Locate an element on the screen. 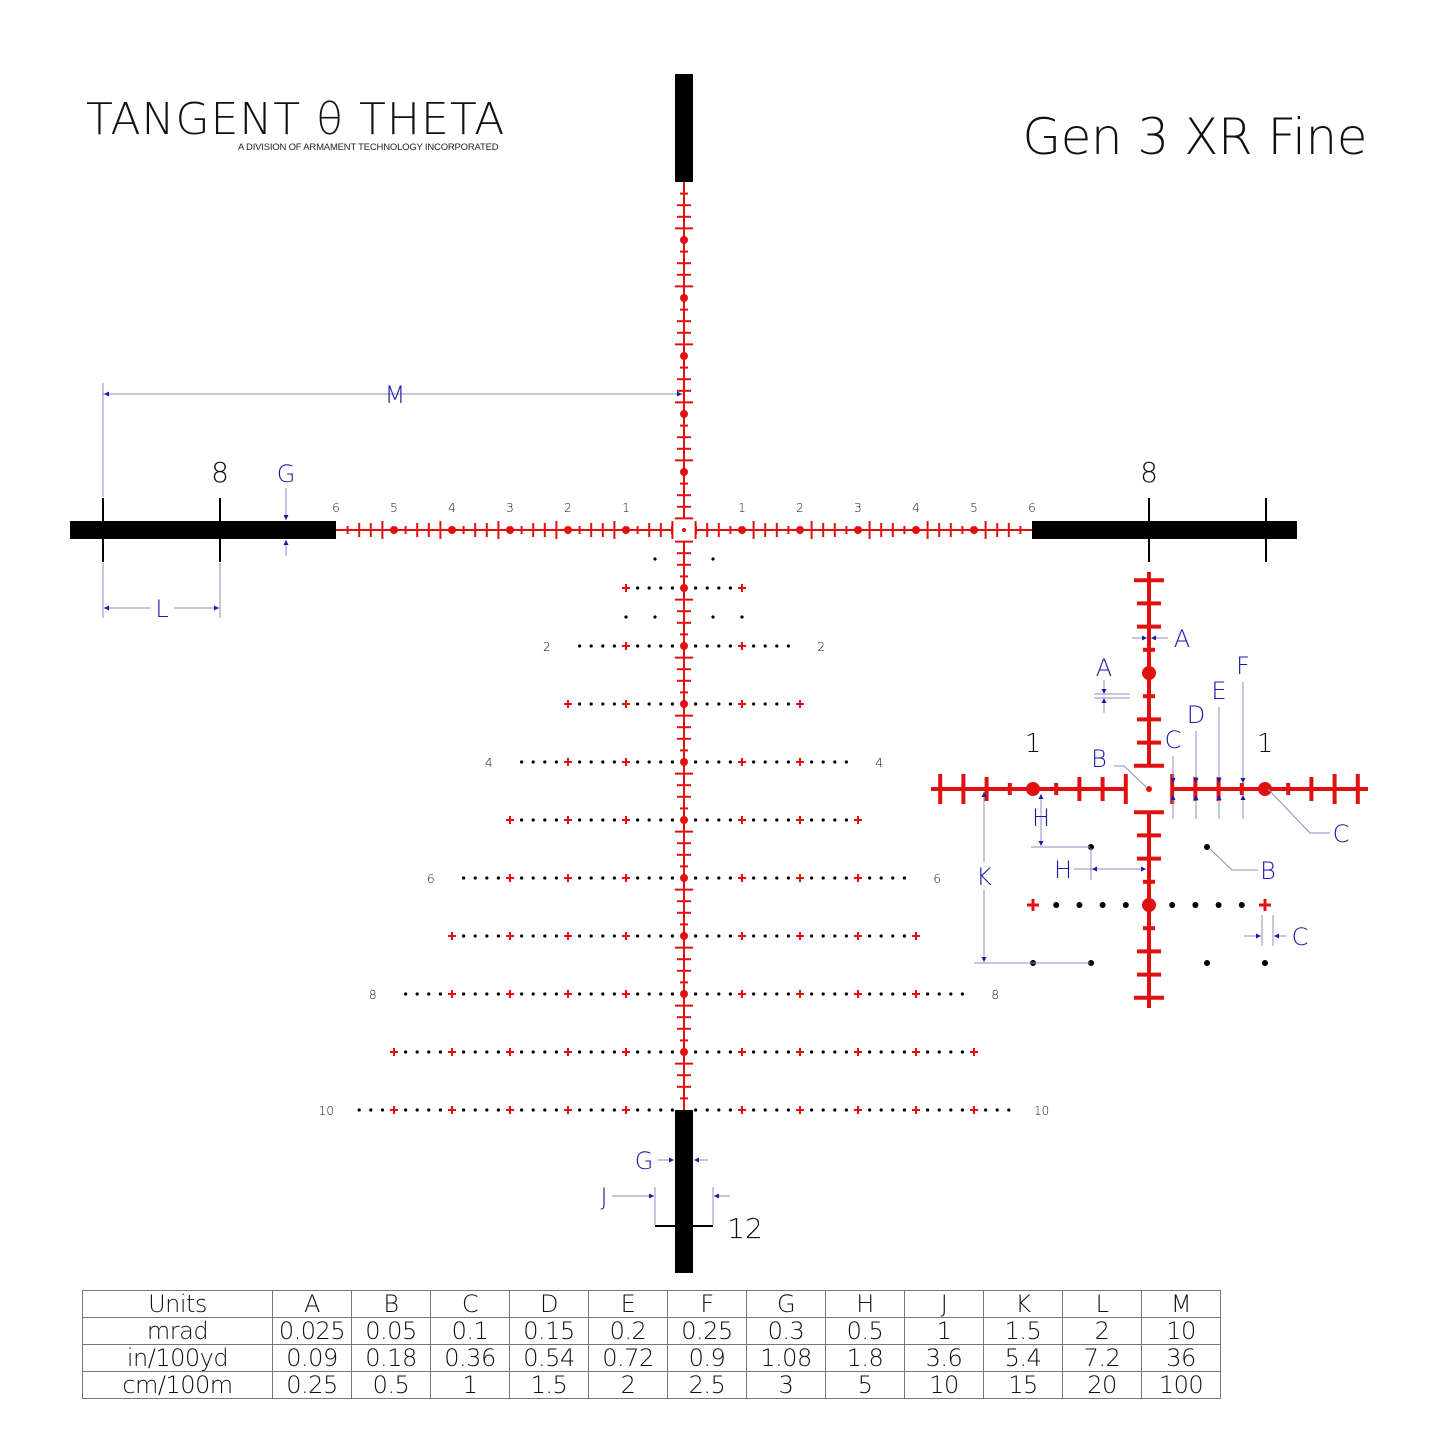  spec-cell: 0.25 is located at coordinates (707, 1331).